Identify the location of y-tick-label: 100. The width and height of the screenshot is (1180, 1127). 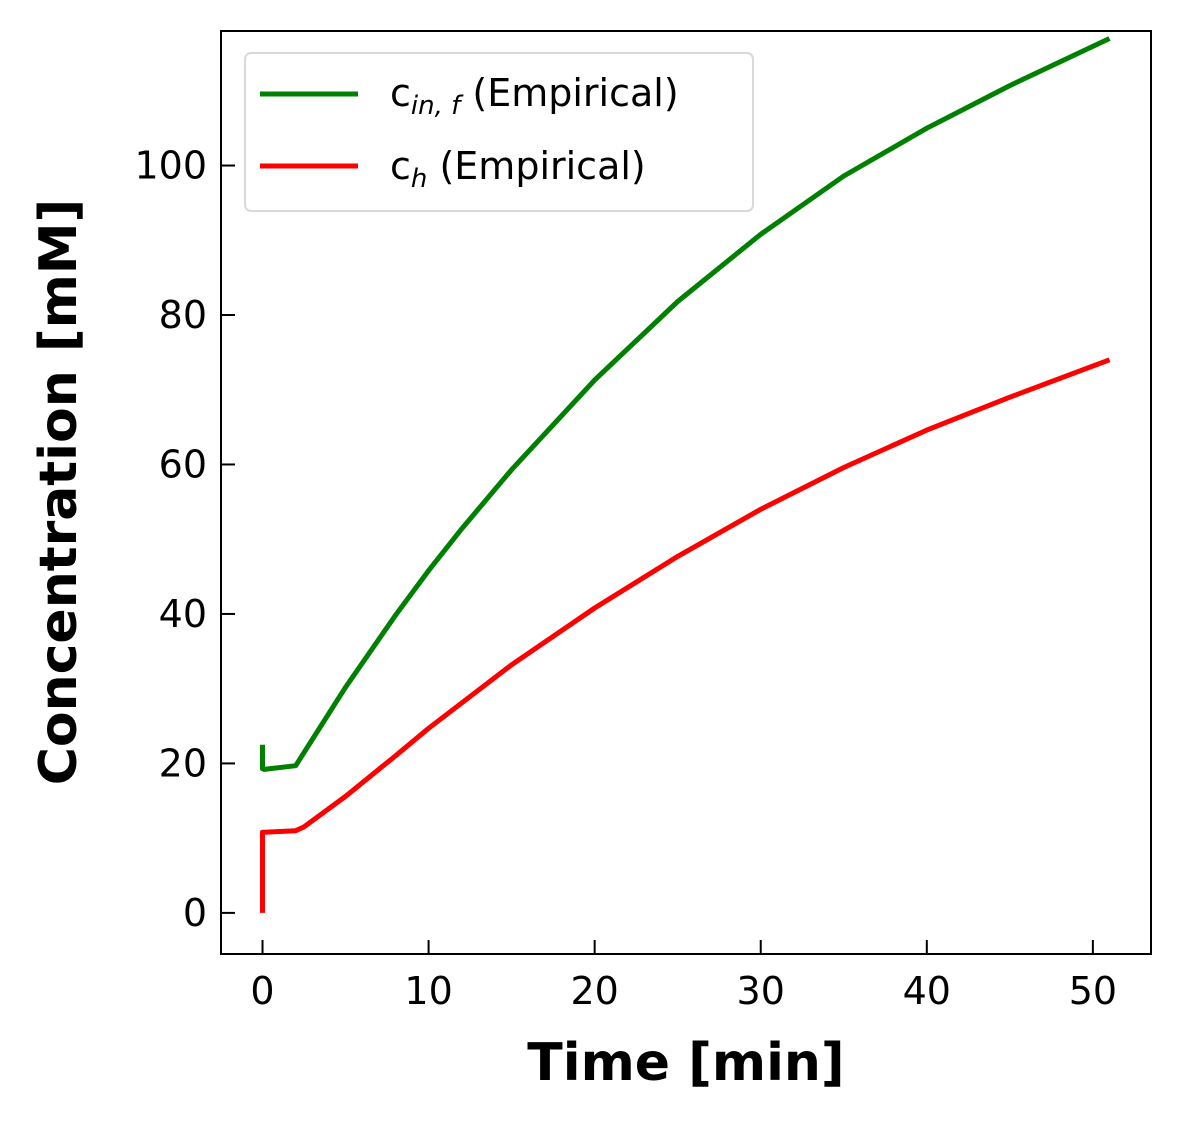
(170, 166).